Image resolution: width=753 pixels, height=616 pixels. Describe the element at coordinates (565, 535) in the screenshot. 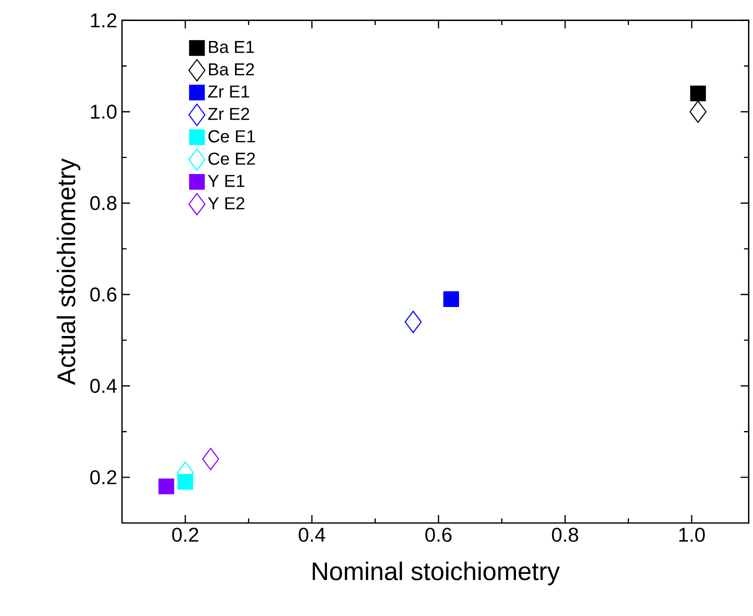

I see `x-tick-label: 0.8` at that location.